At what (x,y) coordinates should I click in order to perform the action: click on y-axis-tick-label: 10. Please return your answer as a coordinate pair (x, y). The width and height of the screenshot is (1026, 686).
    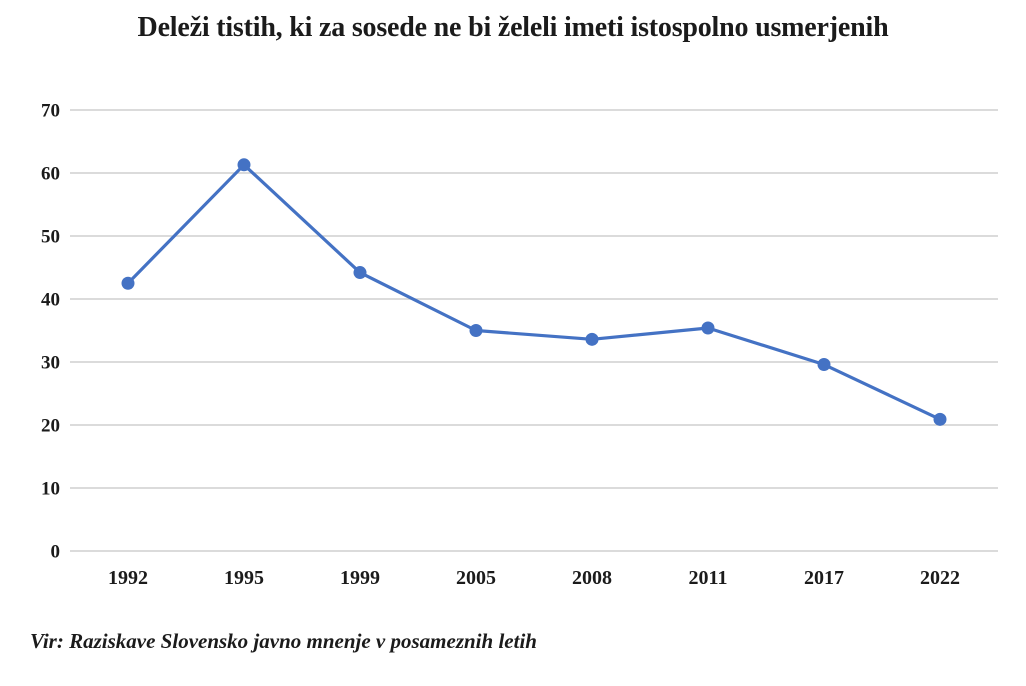
    Looking at the image, I should click on (50, 489).